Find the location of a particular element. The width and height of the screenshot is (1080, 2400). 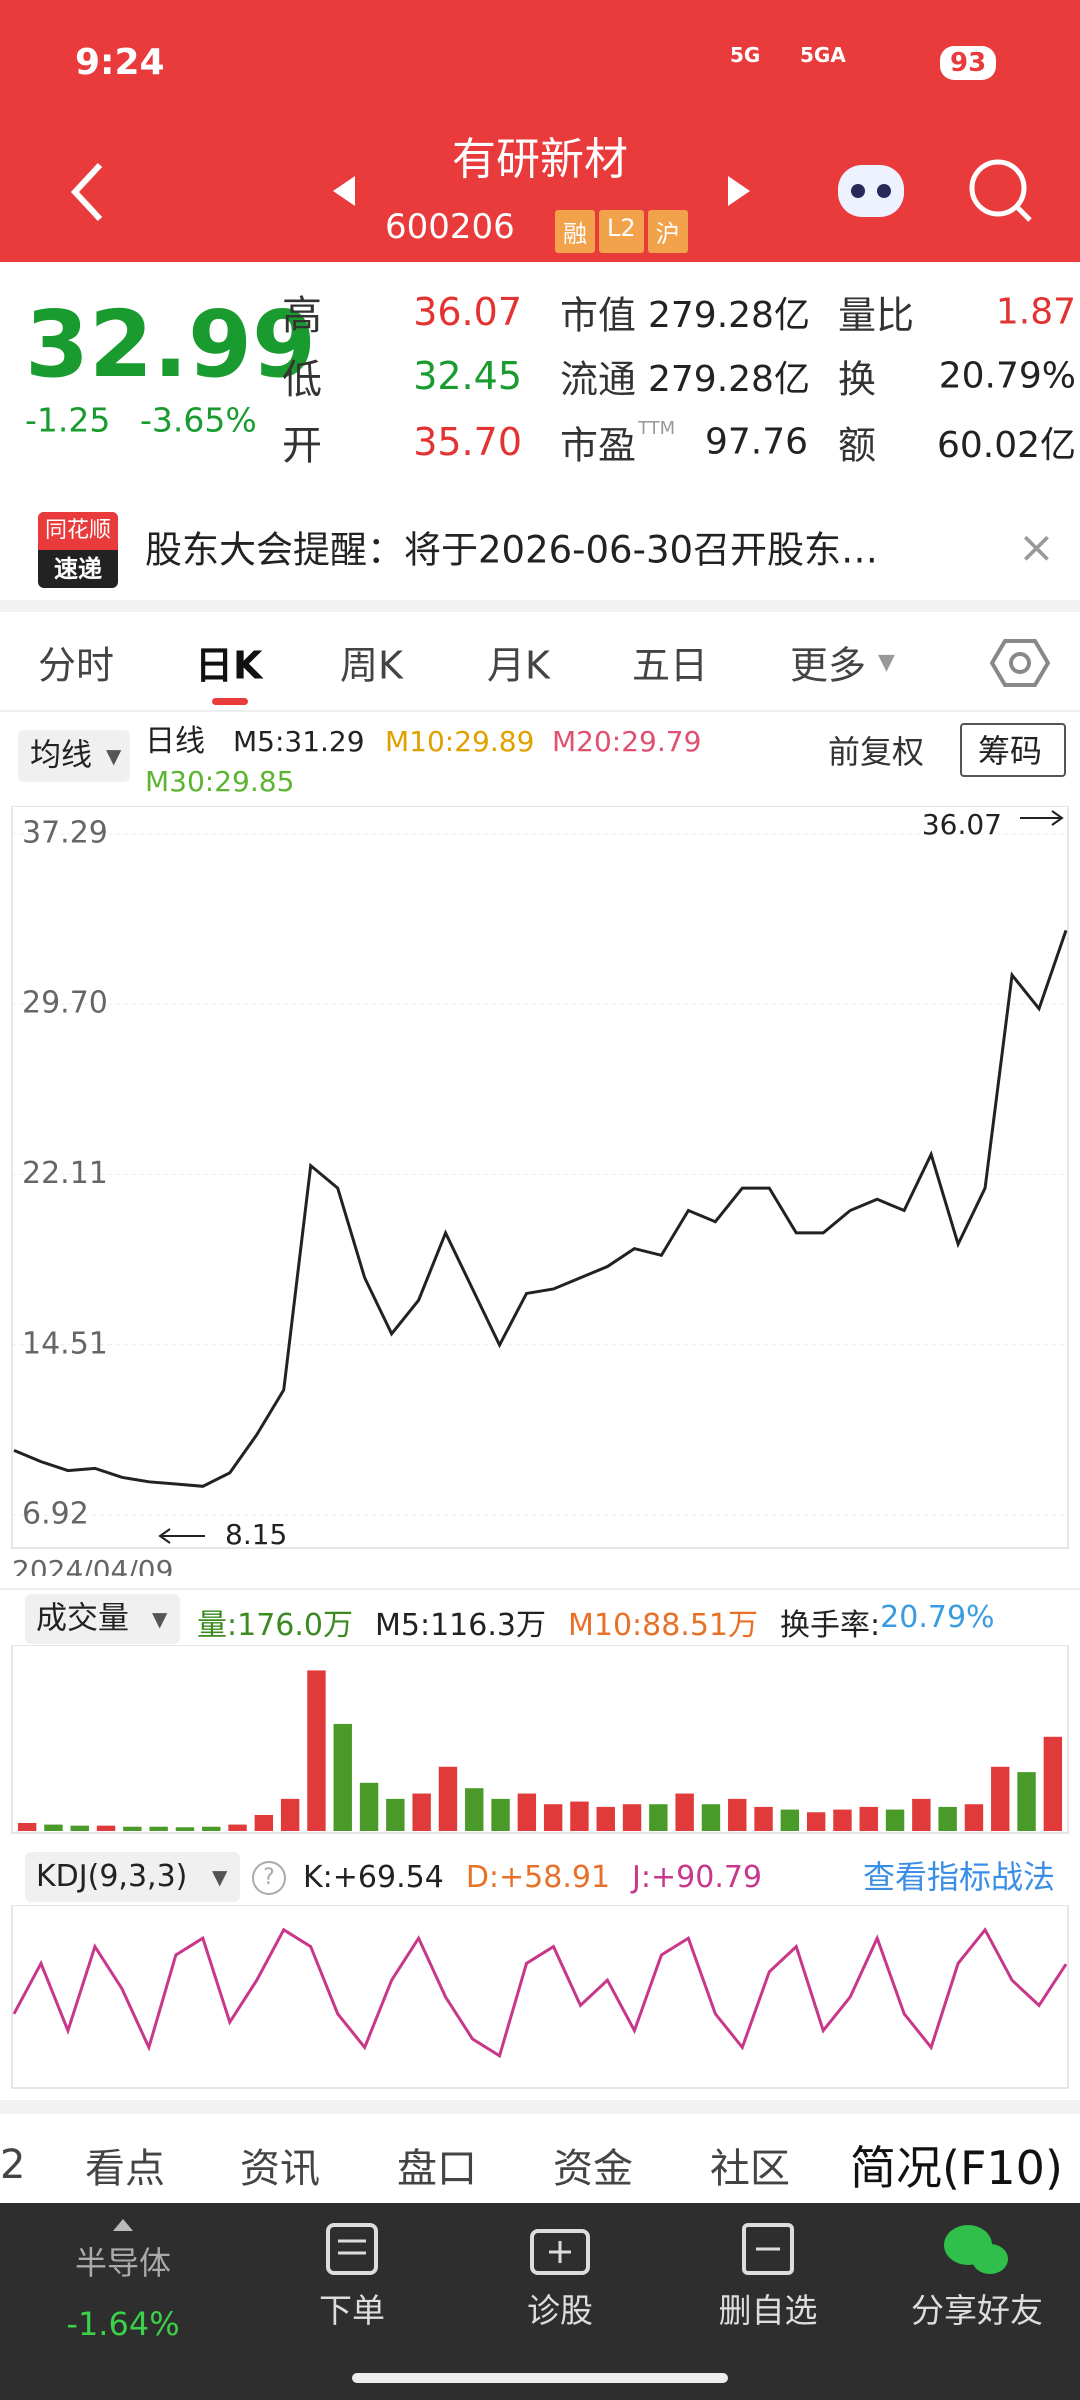

ma-button: 均线 is located at coordinates (61, 755).